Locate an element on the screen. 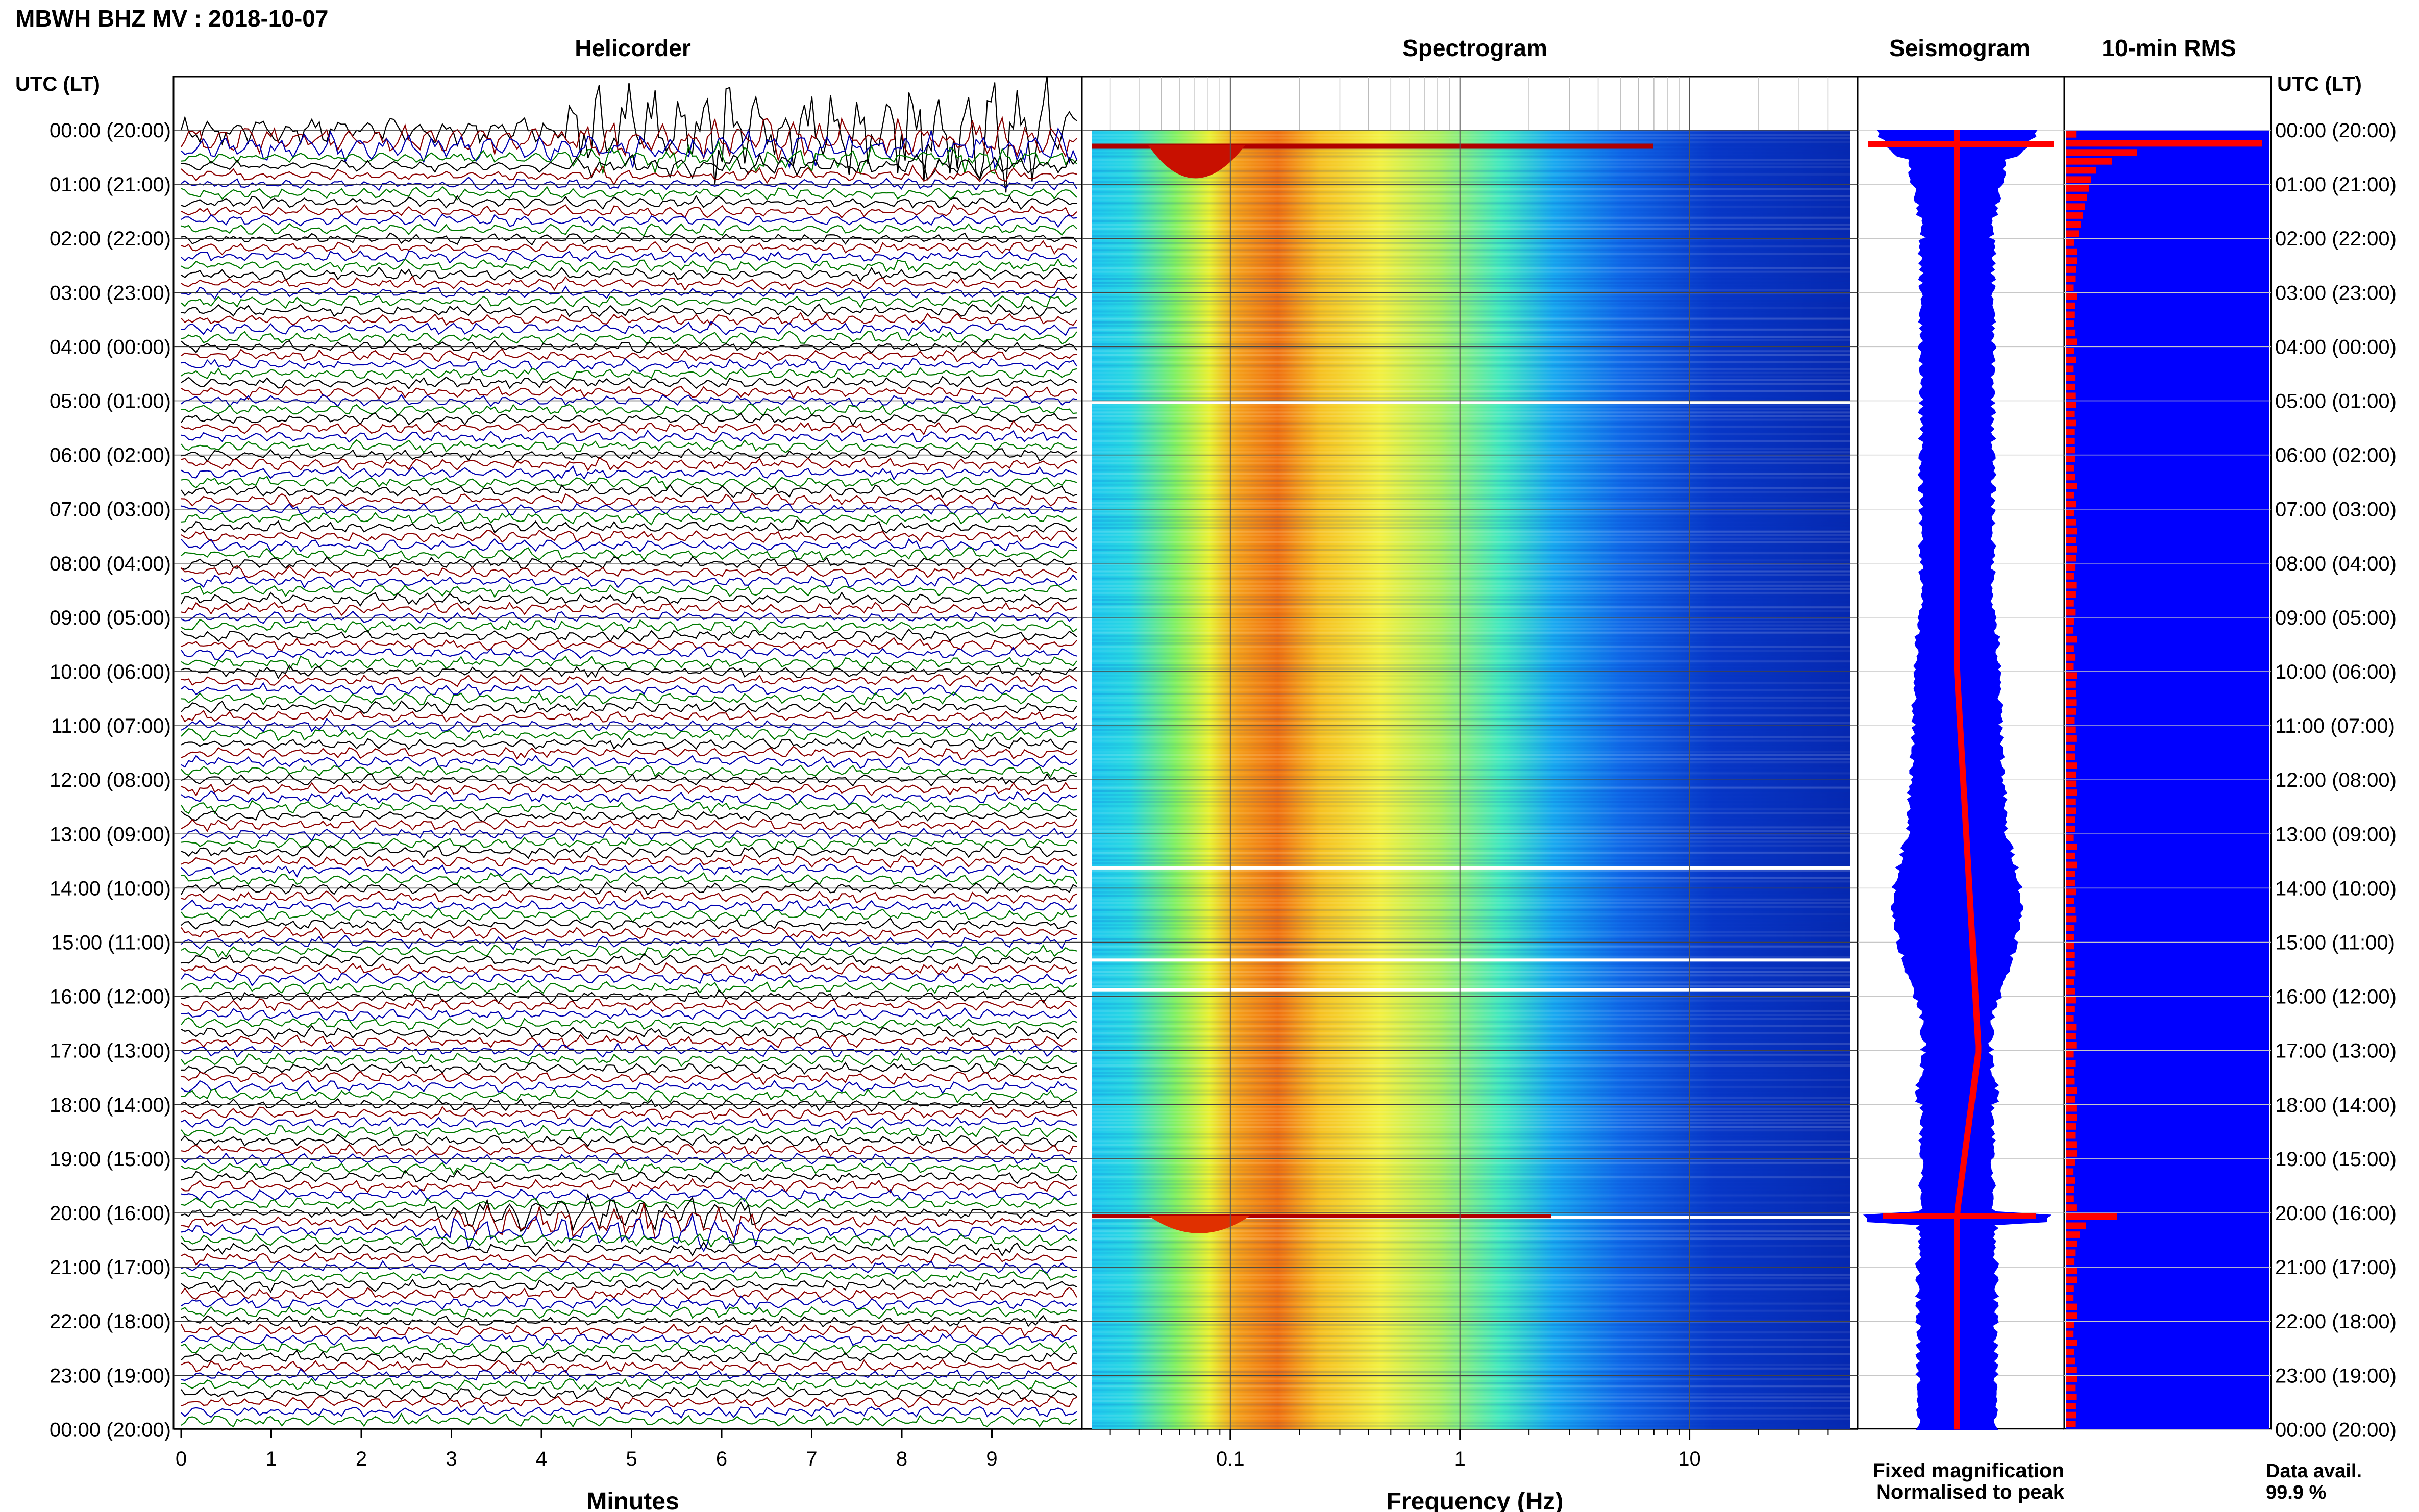 The height and width of the screenshot is (1512, 2419). time-tick-left: 16:00 (12:00) is located at coordinates (110, 997).